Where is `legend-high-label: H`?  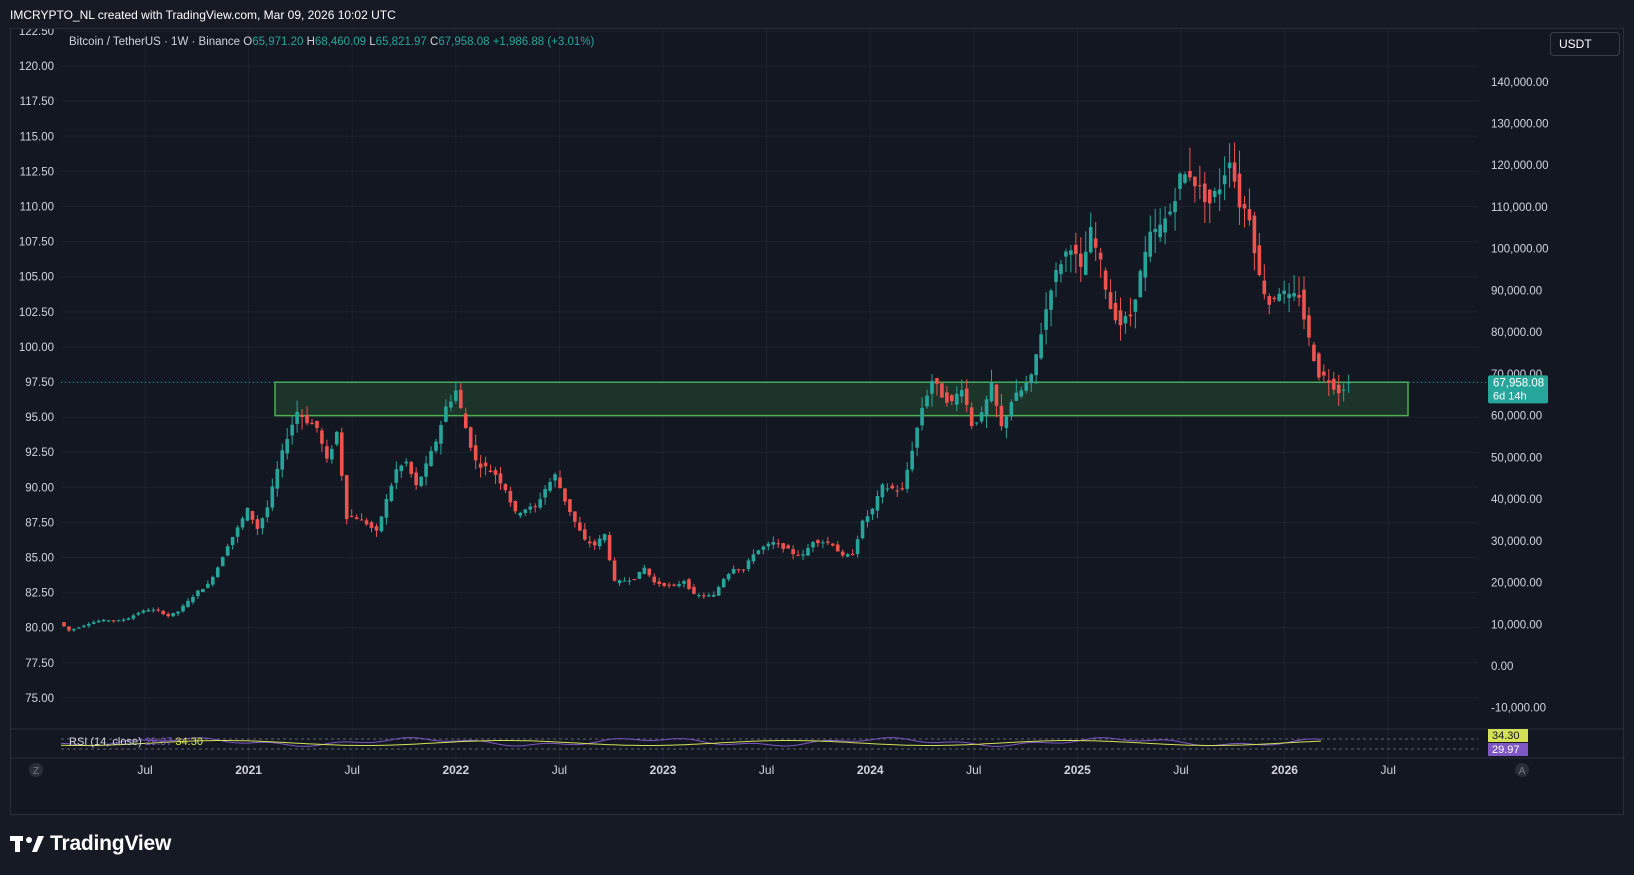 legend-high-label: H is located at coordinates (309, 42).